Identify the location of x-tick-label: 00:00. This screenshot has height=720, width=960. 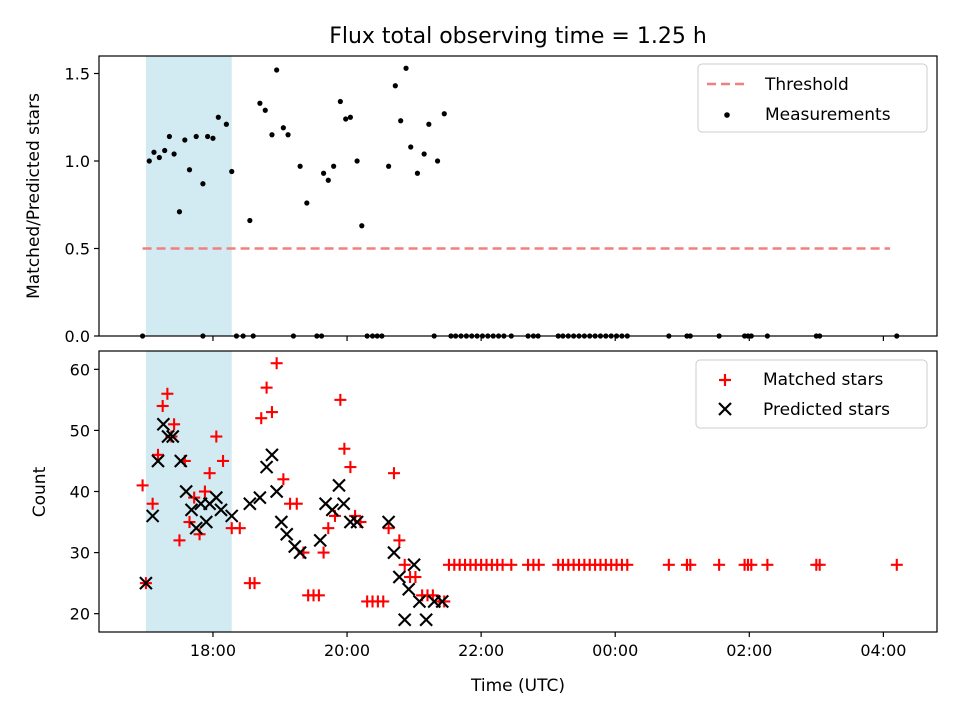
(615, 650).